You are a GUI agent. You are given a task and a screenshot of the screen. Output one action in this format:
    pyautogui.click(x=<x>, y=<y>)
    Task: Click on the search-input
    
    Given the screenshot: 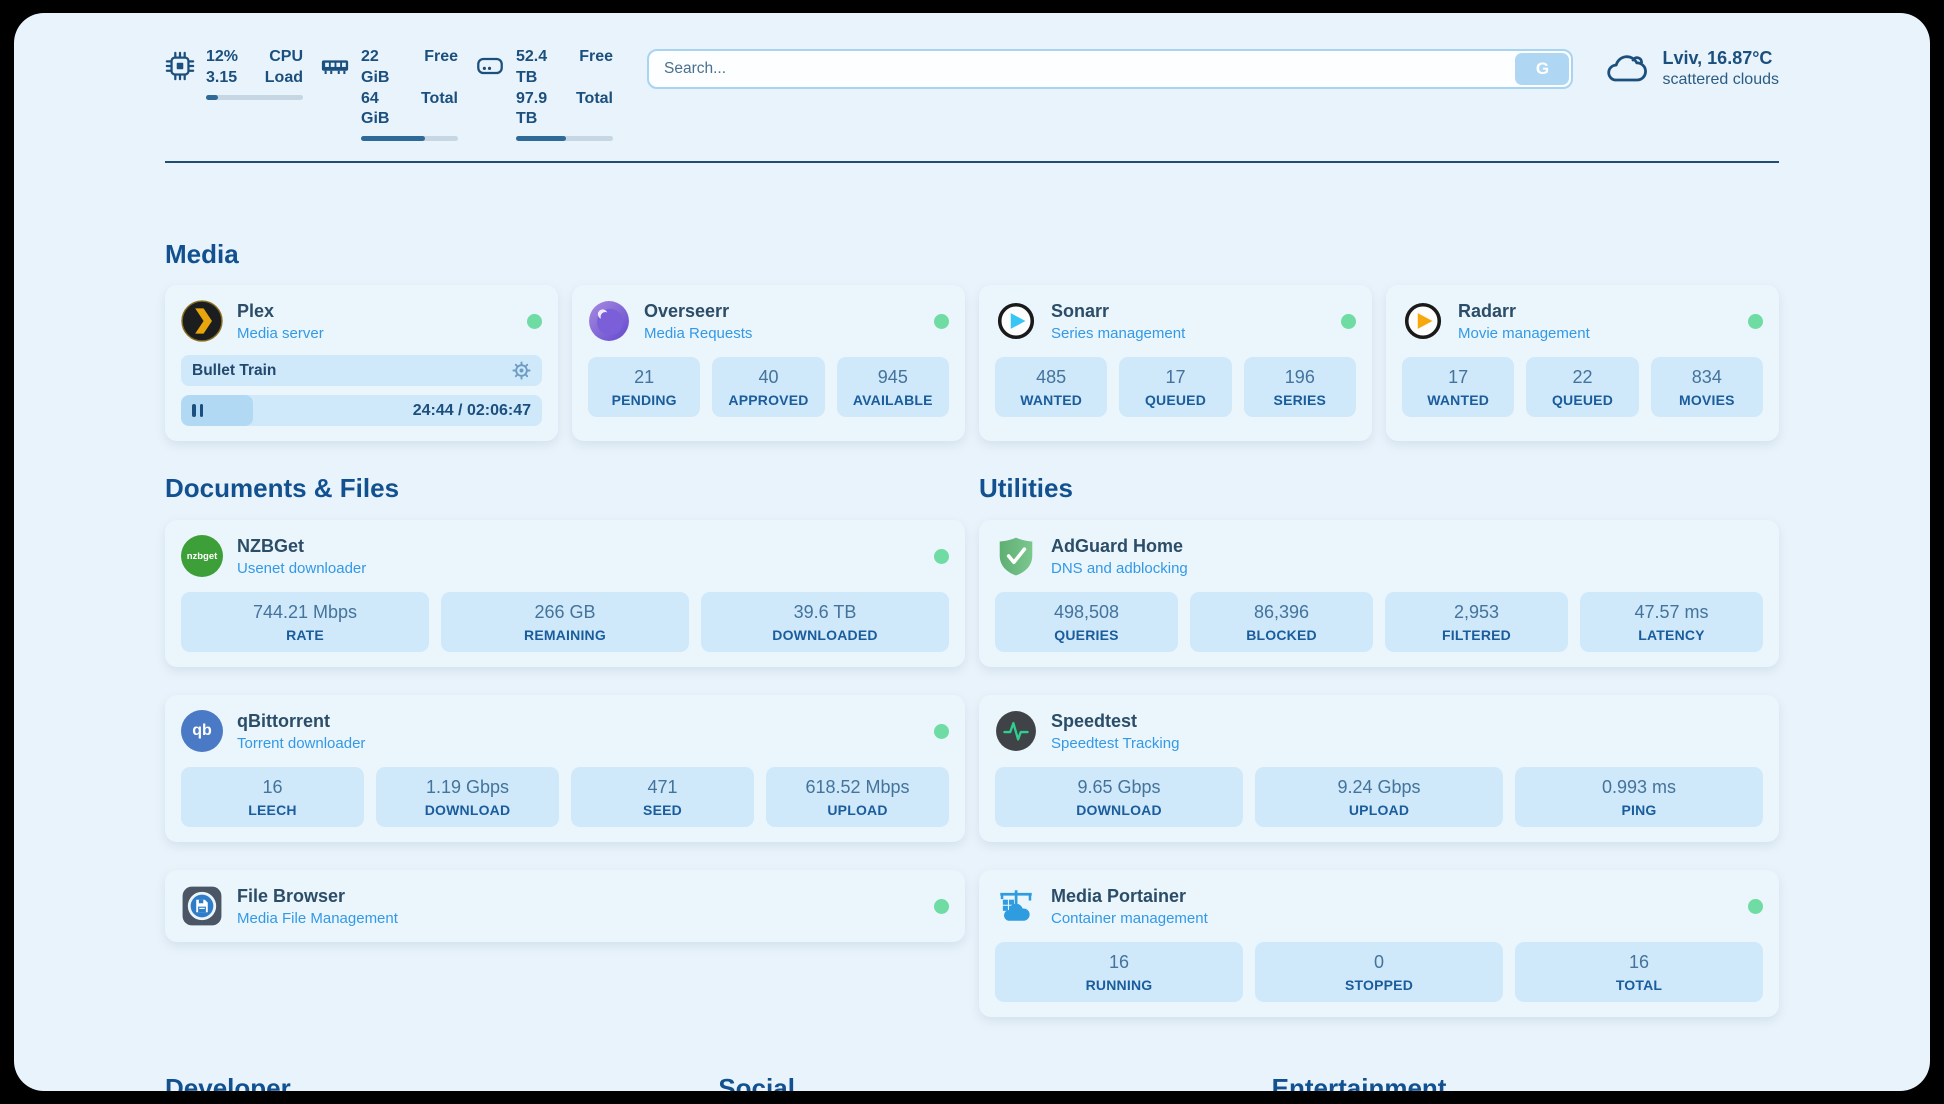 What is the action you would take?
    pyautogui.click(x=1110, y=69)
    